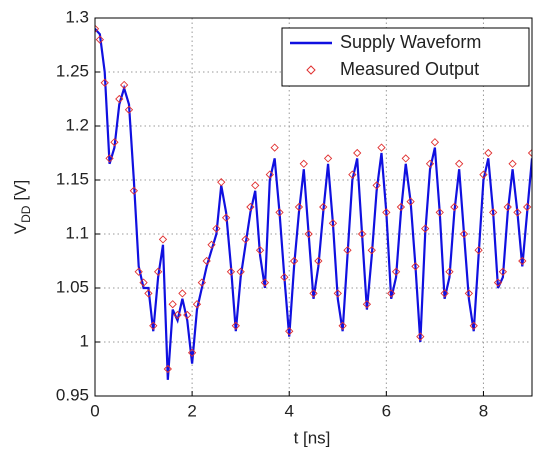 The image size is (547, 453). I want to click on y-tick-label: 1.15, so click(72, 178).